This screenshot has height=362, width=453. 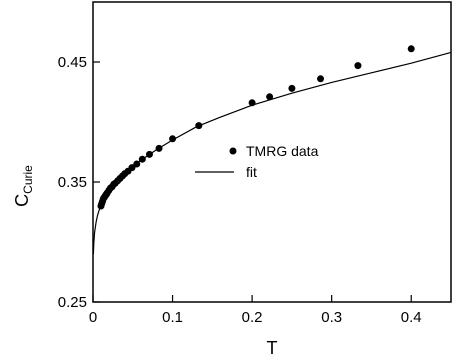 What do you see at coordinates (257, 161) in the screenshot?
I see `legend: TMRG data fit` at bounding box center [257, 161].